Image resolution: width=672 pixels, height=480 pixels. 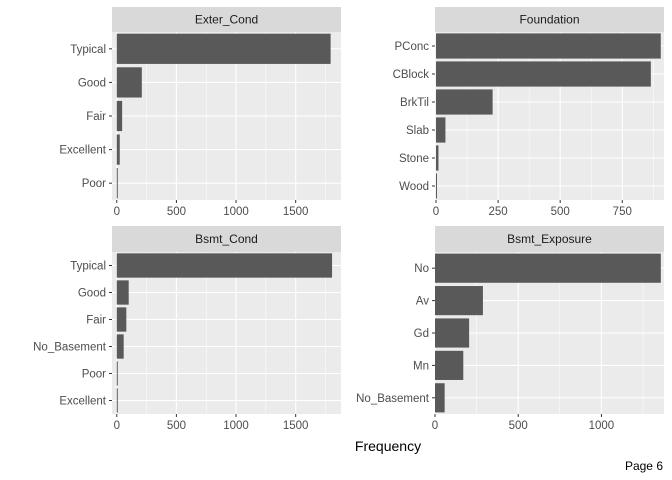 I want to click on y-tick-label: Stone, so click(x=414, y=159).